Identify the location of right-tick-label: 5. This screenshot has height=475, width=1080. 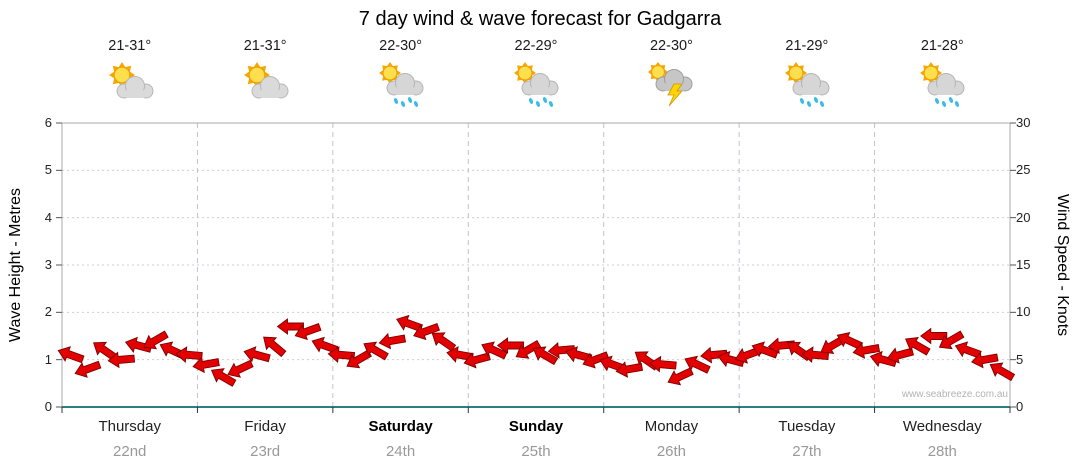
(1020, 359).